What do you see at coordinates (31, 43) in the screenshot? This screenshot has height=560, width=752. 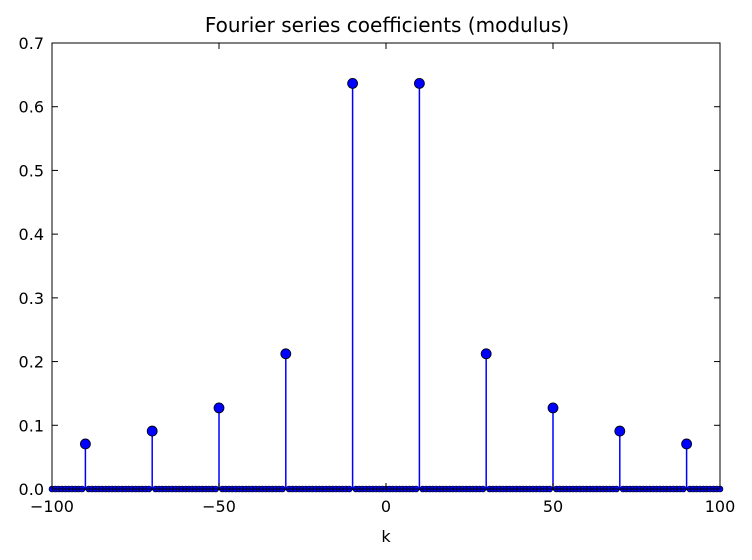 I see `y-tick-label: 0.7` at bounding box center [31, 43].